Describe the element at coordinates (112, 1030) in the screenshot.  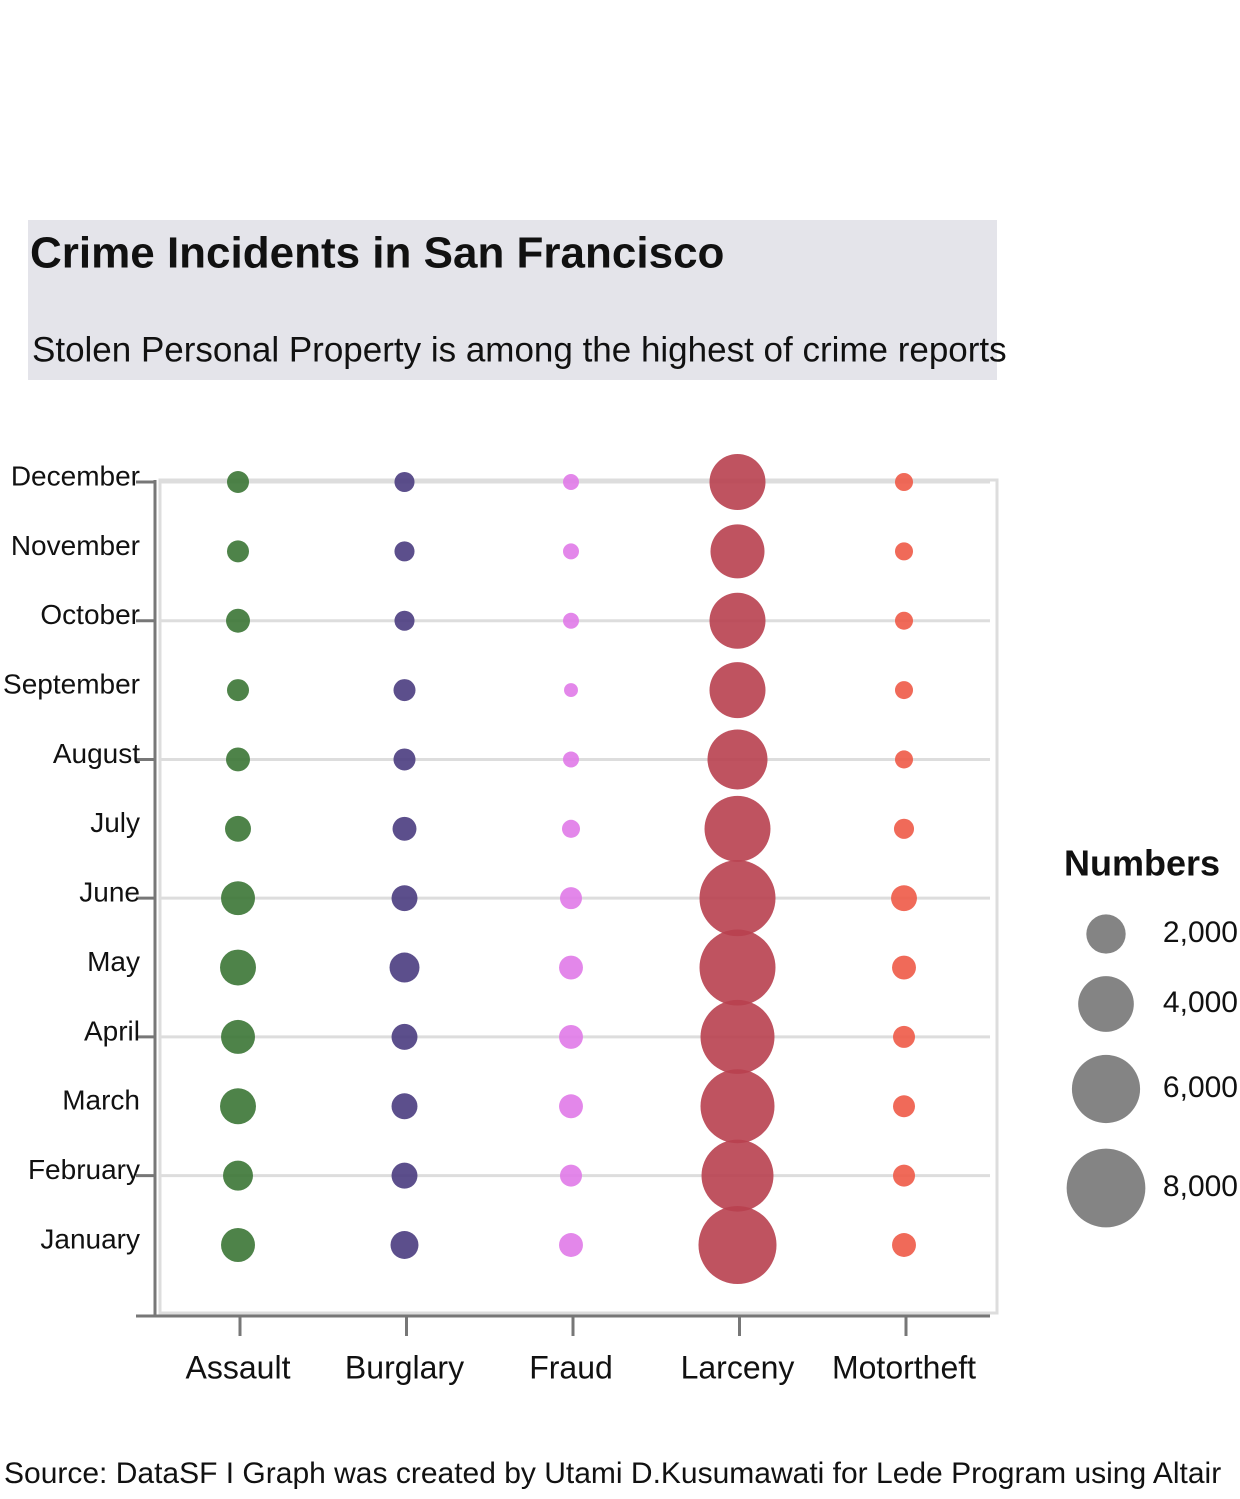
I see `y-tick-label: April` at that location.